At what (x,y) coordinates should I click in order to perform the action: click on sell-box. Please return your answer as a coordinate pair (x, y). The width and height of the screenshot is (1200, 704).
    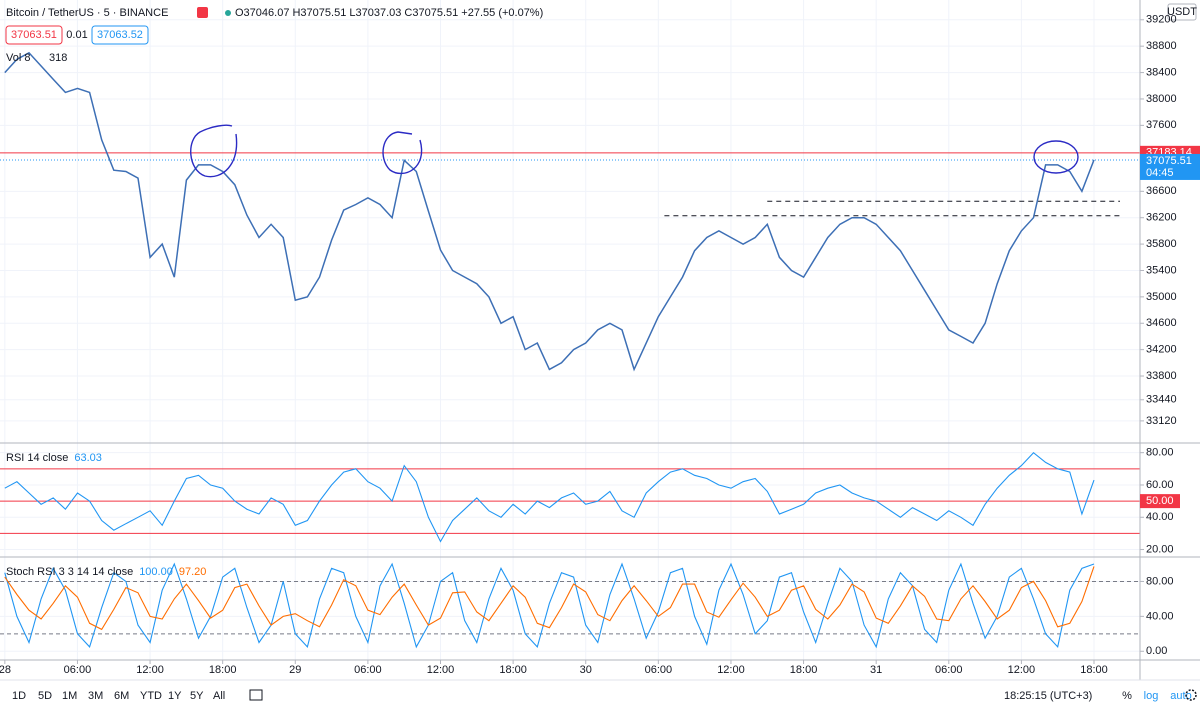
    Looking at the image, I should click on (34, 35).